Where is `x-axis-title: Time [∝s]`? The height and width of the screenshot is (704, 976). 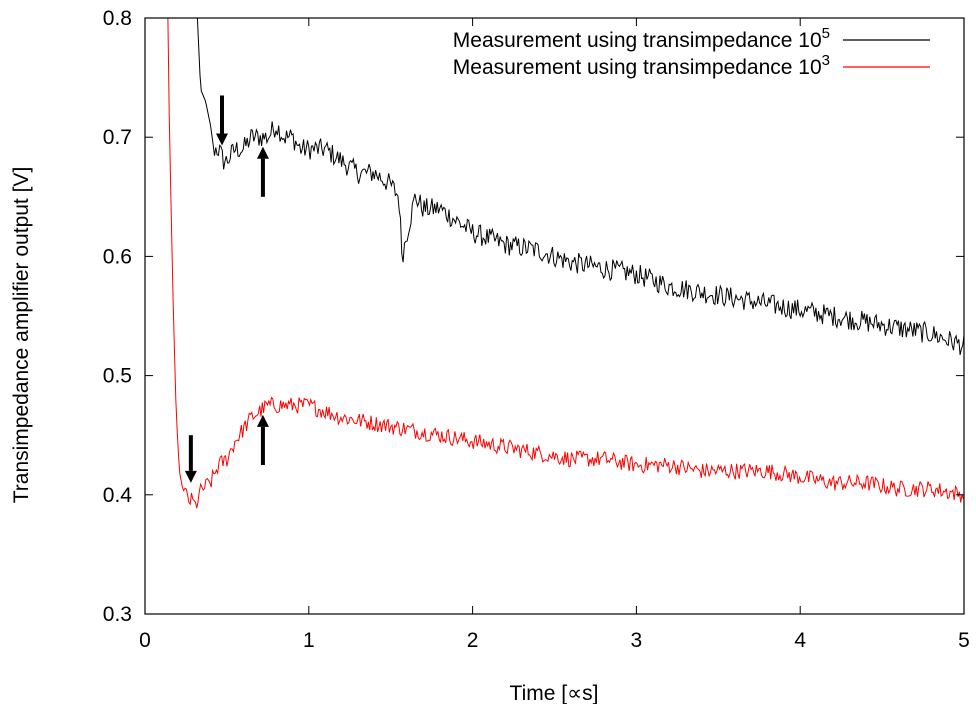 x-axis-title: Time [∝s] is located at coordinates (554, 693).